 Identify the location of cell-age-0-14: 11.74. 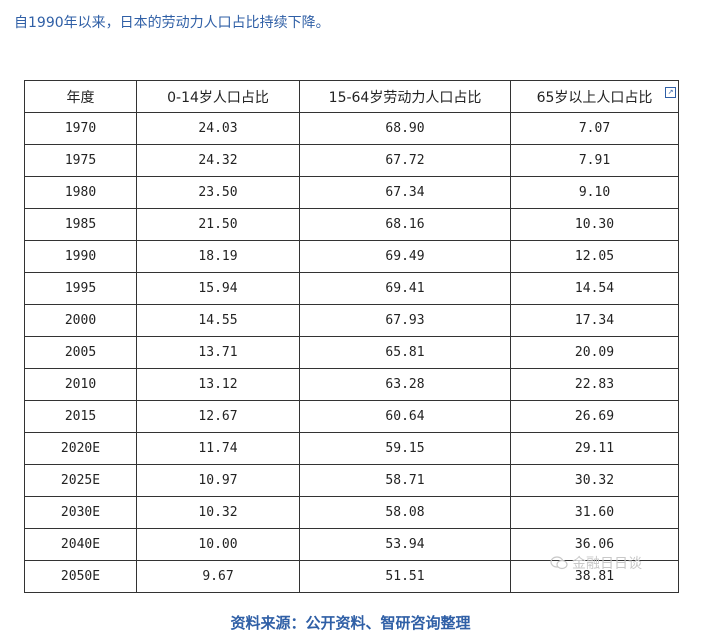
(218, 448).